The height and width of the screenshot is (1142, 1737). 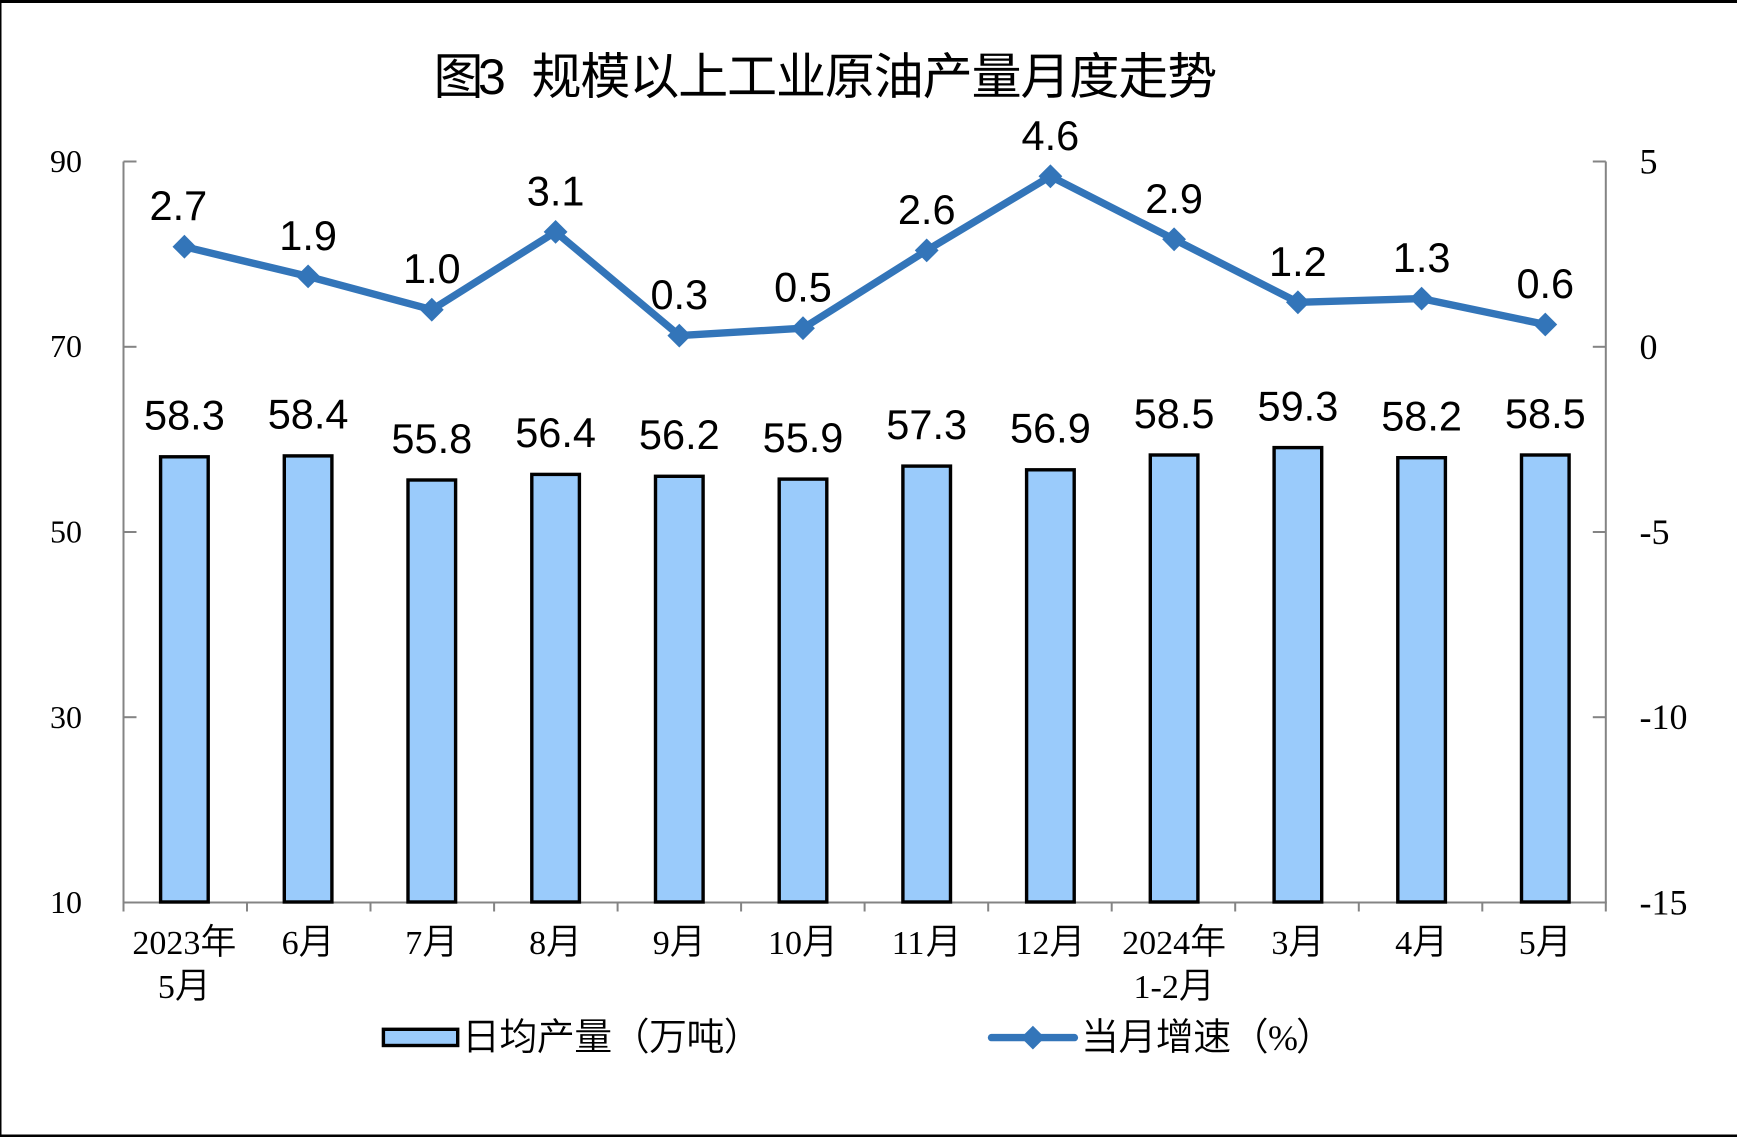 What do you see at coordinates (927, 209) in the screenshot?
I see `svg-text: 2.6` at bounding box center [927, 209].